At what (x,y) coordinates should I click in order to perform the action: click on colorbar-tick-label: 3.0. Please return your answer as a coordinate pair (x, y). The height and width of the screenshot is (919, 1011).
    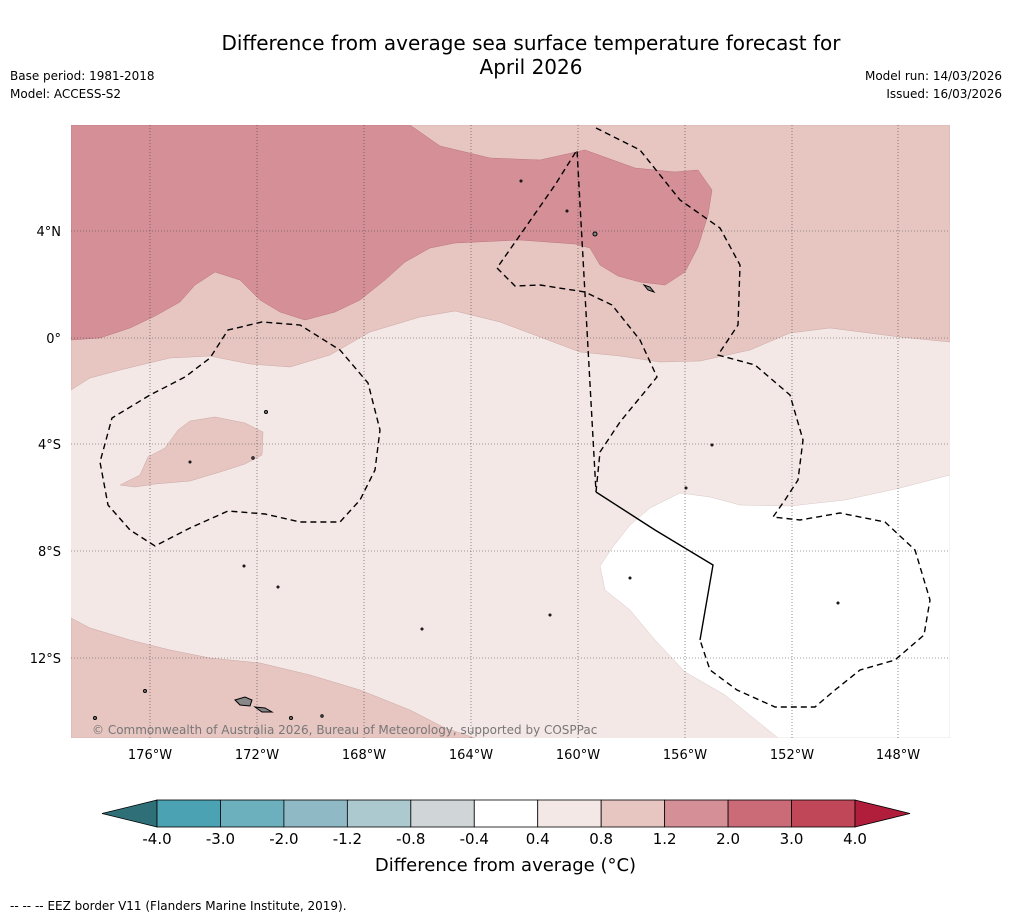
    Looking at the image, I should click on (792, 839).